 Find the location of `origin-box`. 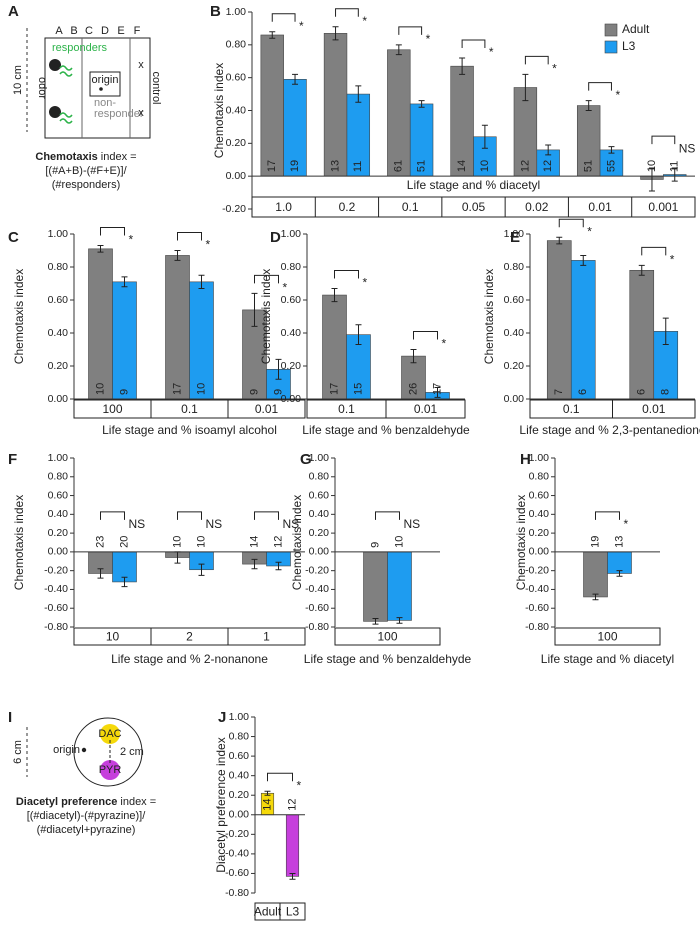

origin-box is located at coordinates (105, 84).